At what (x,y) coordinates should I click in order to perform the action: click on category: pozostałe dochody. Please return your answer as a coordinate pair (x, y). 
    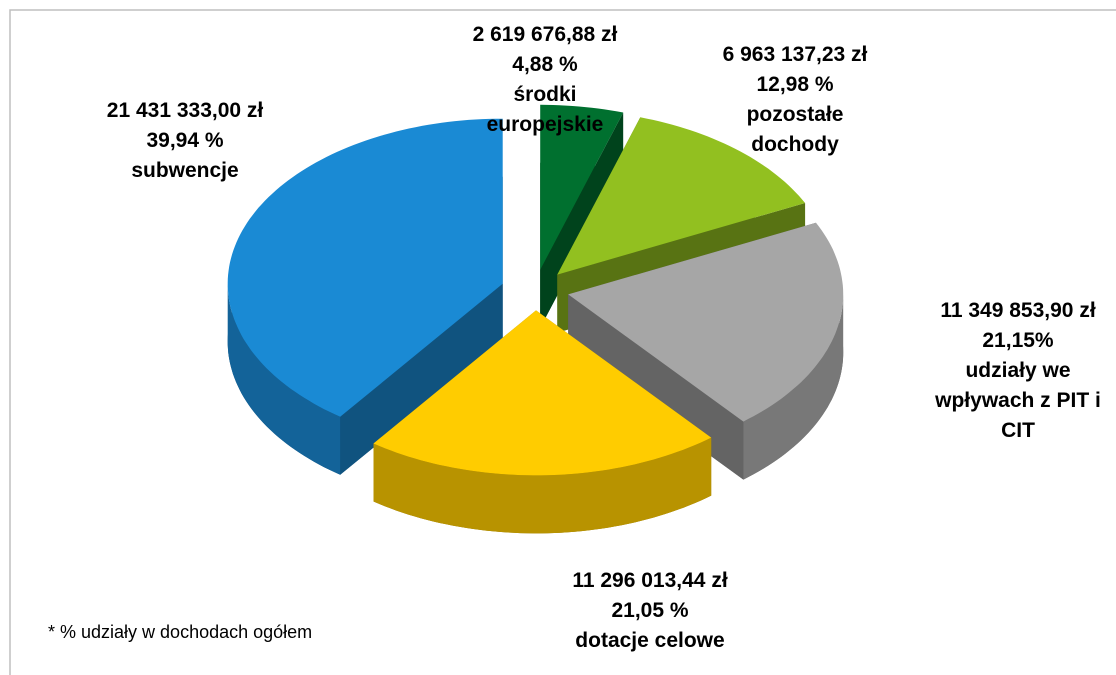
    Looking at the image, I should click on (795, 129).